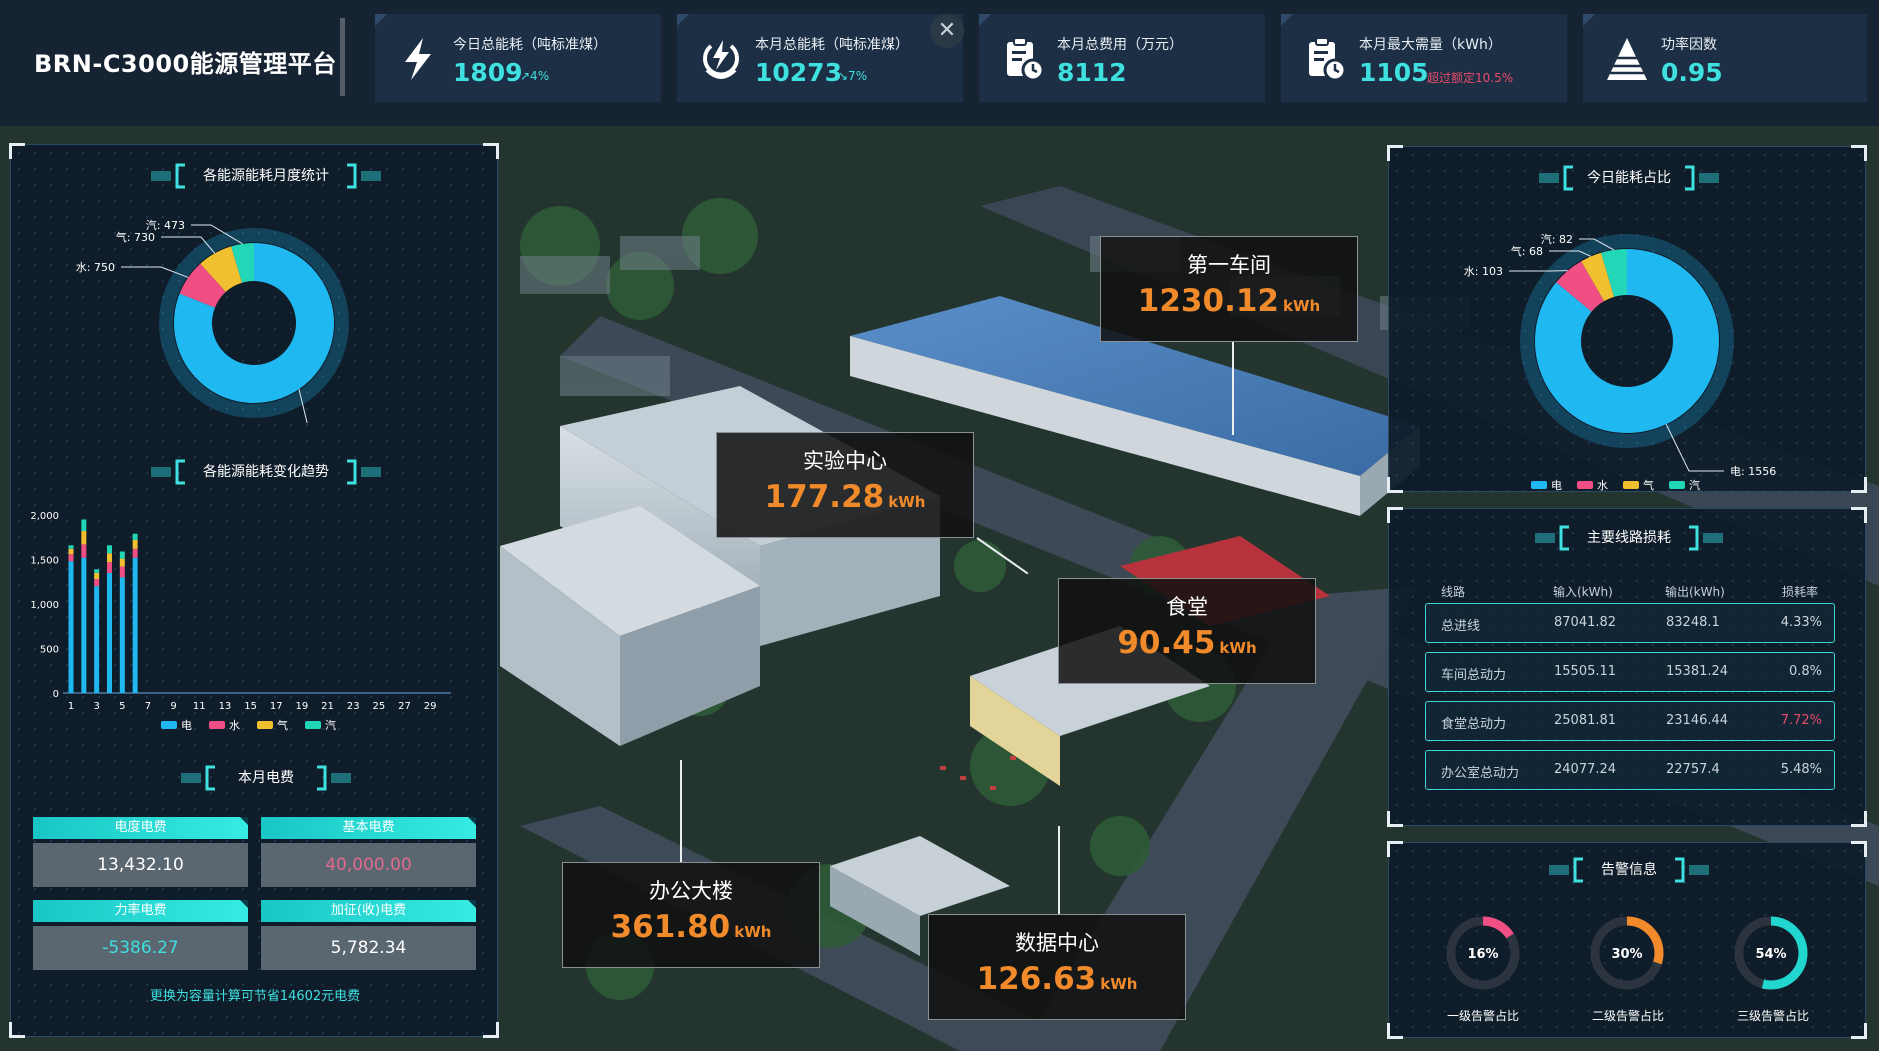 This screenshot has width=1879, height=1051. Describe the element at coordinates (148, 706) in the screenshot. I see `x-tick-label: 7` at that location.